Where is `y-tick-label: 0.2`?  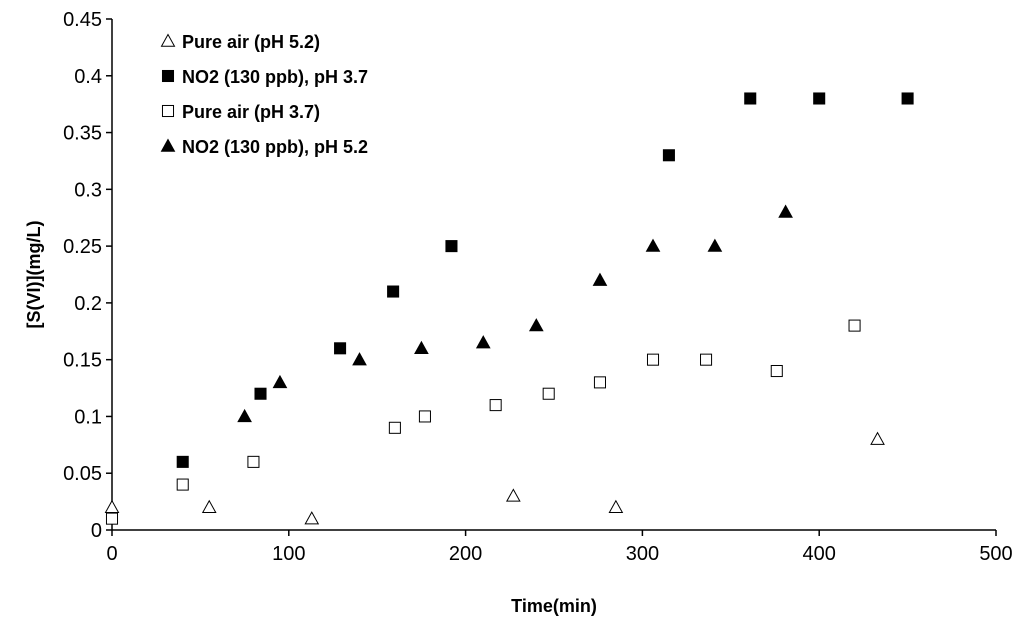 y-tick-label: 0.2 is located at coordinates (88, 304).